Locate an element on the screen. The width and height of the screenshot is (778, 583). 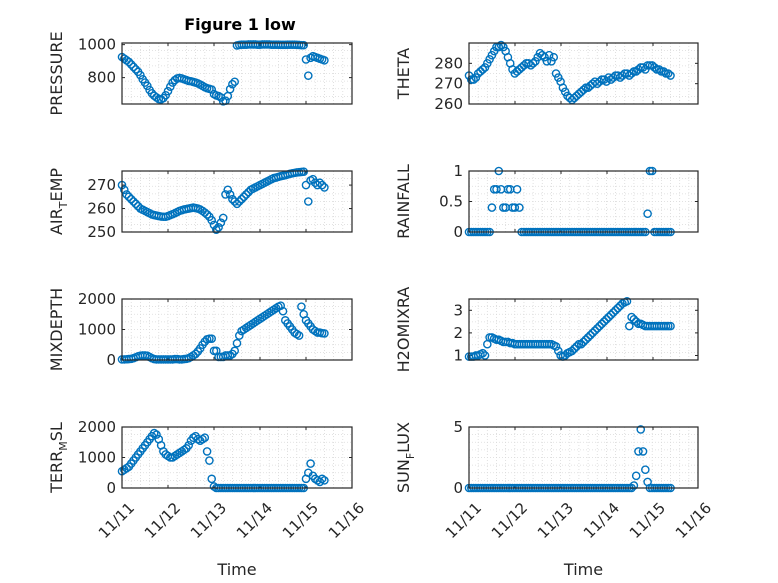
ytick-label: 5 is located at coordinates (458, 427).